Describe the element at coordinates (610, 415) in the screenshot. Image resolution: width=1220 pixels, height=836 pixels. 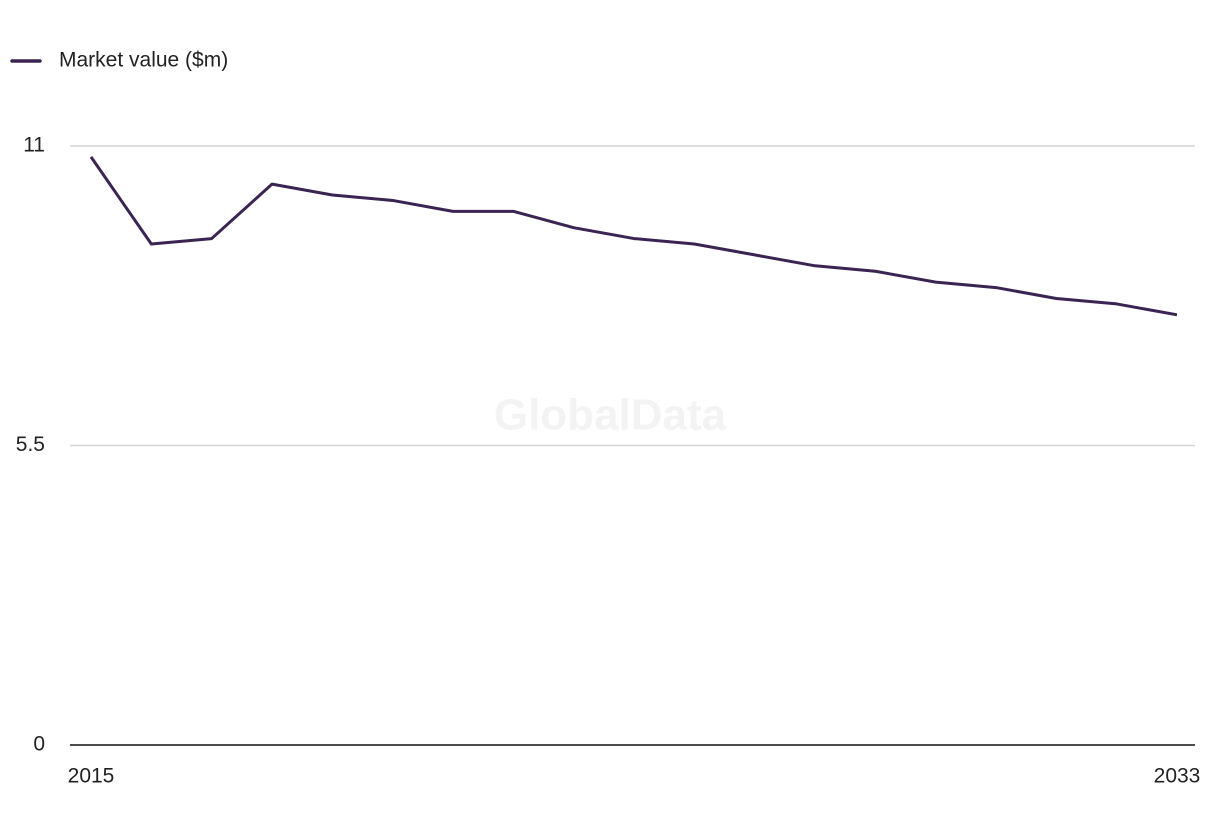
I see `watermark: GlobalData` at that location.